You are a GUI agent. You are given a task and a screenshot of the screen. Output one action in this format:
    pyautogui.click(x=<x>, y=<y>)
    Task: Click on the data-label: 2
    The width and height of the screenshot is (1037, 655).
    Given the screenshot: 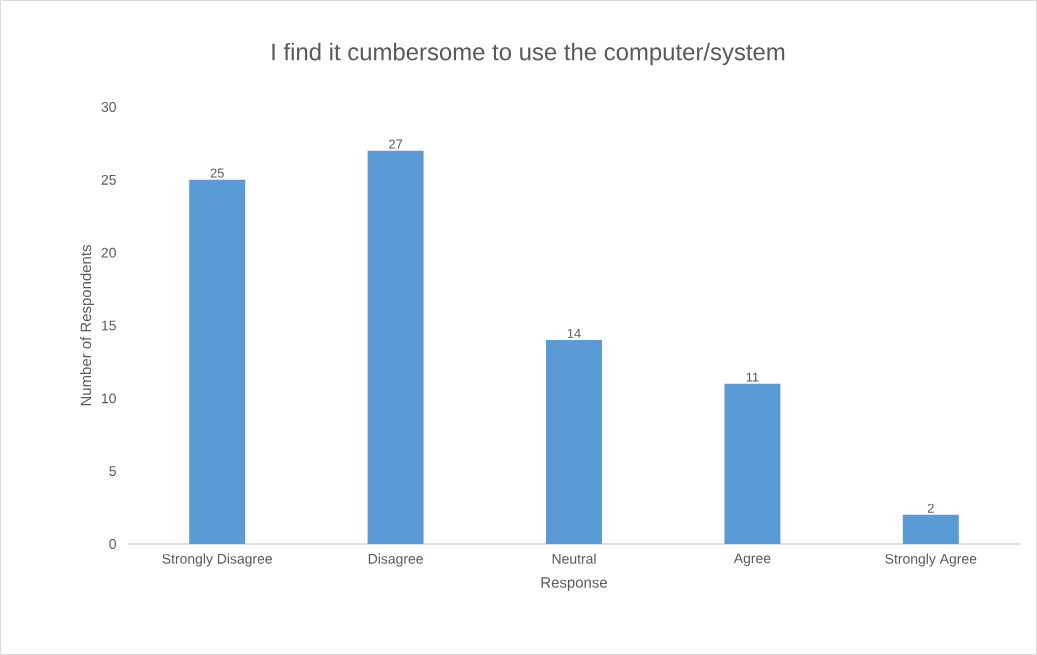 What is the action you would take?
    pyautogui.click(x=930, y=508)
    